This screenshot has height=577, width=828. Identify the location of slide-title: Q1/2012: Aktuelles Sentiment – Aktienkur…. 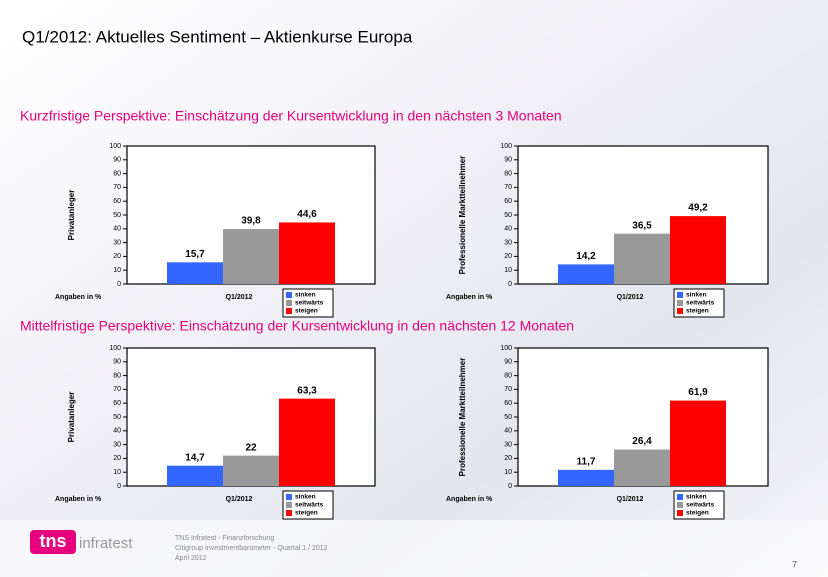
(217, 36).